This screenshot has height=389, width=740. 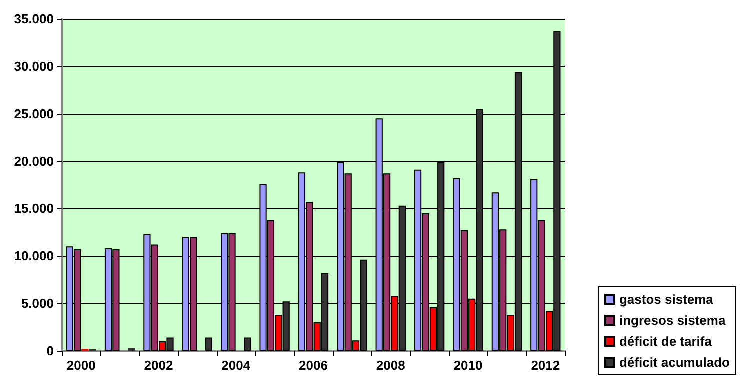 What do you see at coordinates (34, 161) in the screenshot?
I see `y-tick-label: 20.000` at bounding box center [34, 161].